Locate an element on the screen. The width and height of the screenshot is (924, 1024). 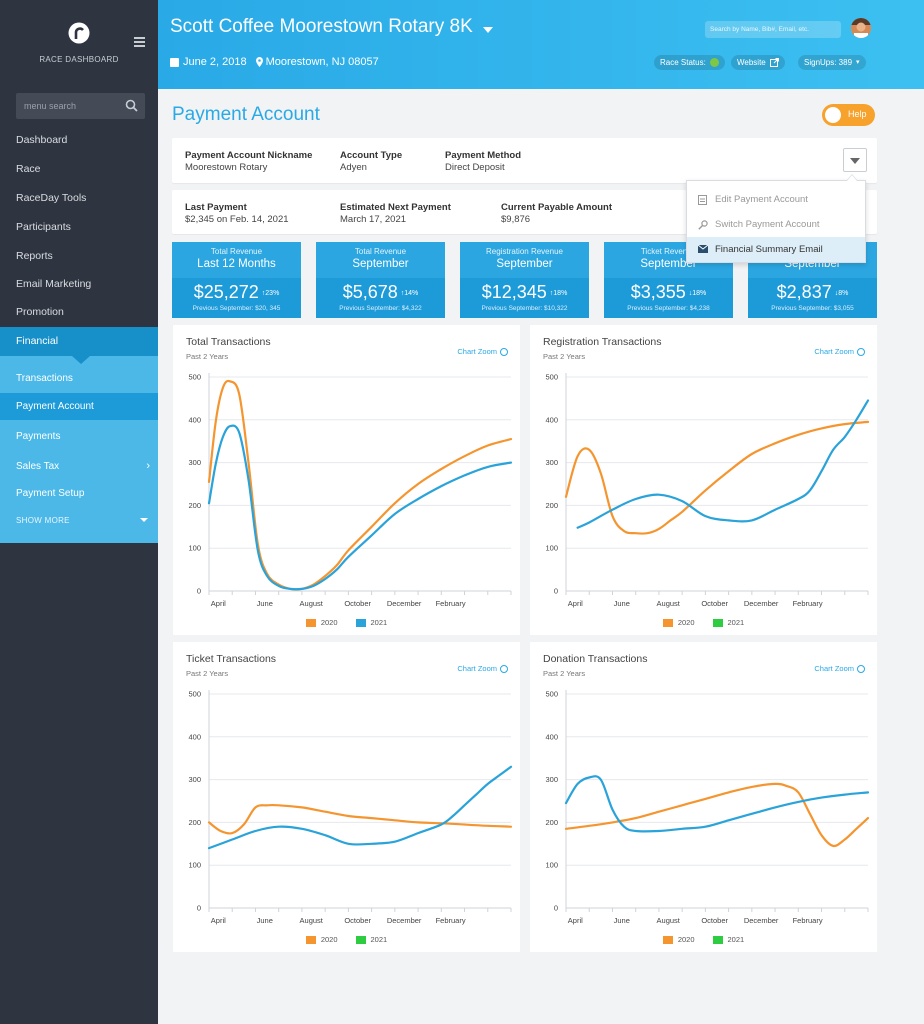
next-payment-label: Estimated Next Payment is located at coordinates (395, 207).